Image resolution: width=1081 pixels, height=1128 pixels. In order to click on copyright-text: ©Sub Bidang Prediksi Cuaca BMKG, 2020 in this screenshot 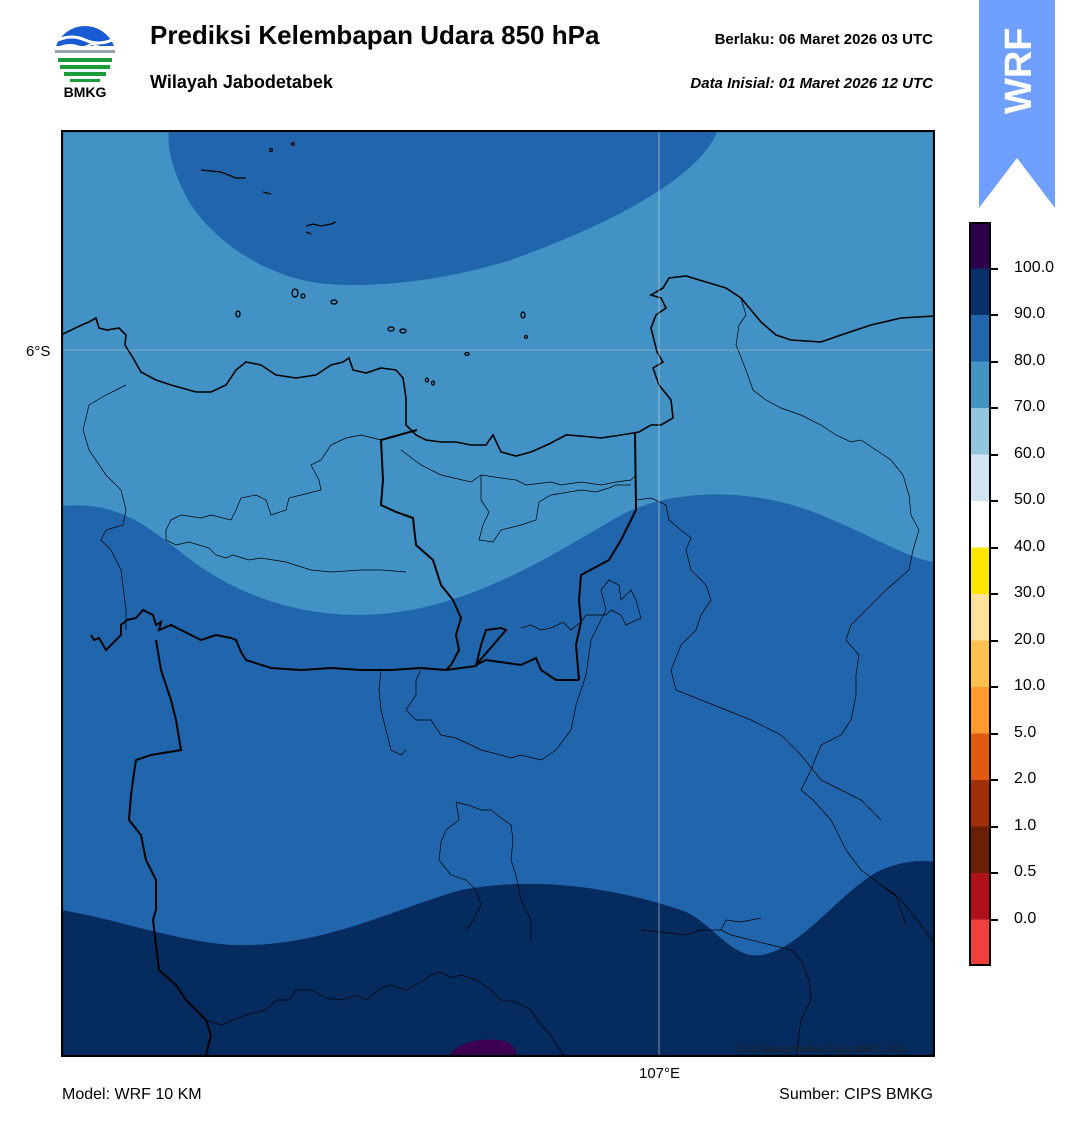, I will do `click(821, 1049)`.